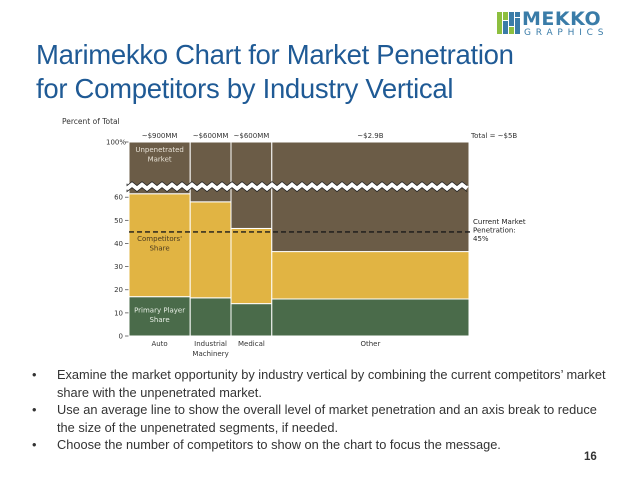  I want to click on mekko-graphics-logo: MEKKO GRAPHICS, so click(565, 23).